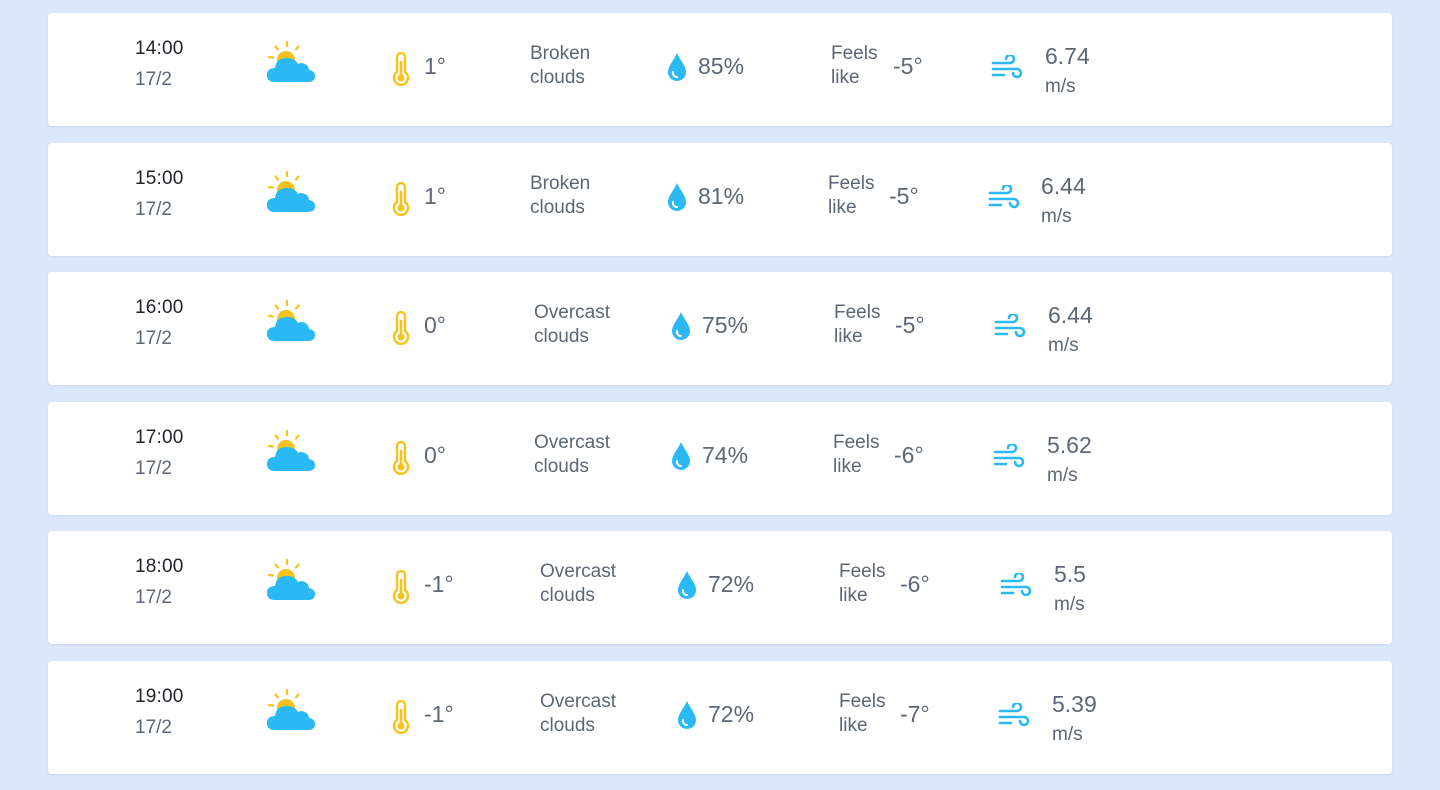  I want to click on humidity-value: 81%, so click(721, 195).